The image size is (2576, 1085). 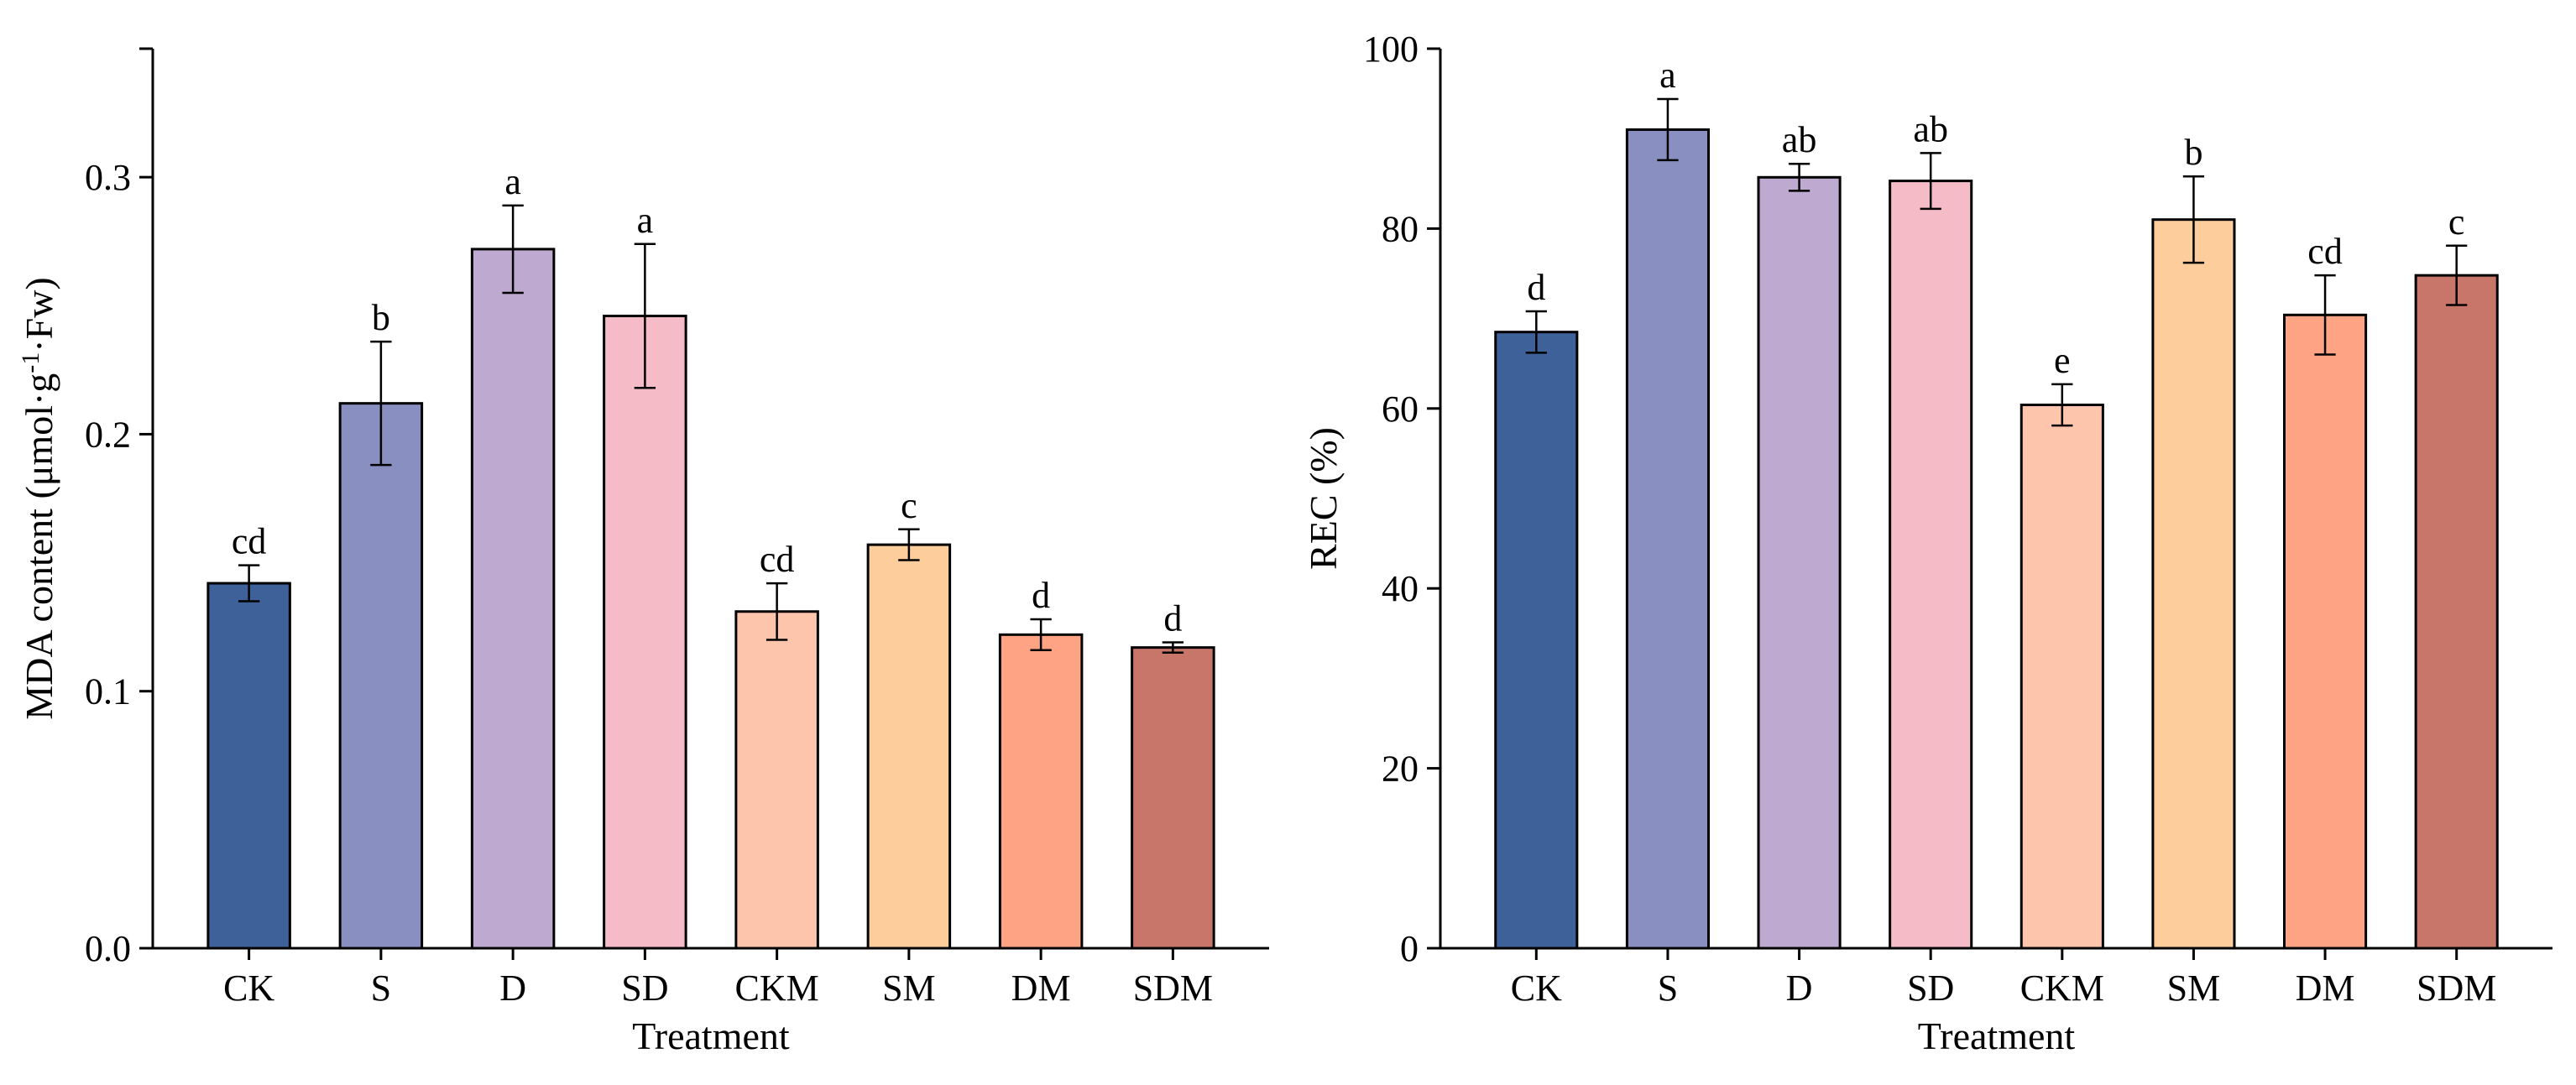 I want to click on rec-y-ticks: 0 20 40 60 80 100, so click(x=1401, y=499).